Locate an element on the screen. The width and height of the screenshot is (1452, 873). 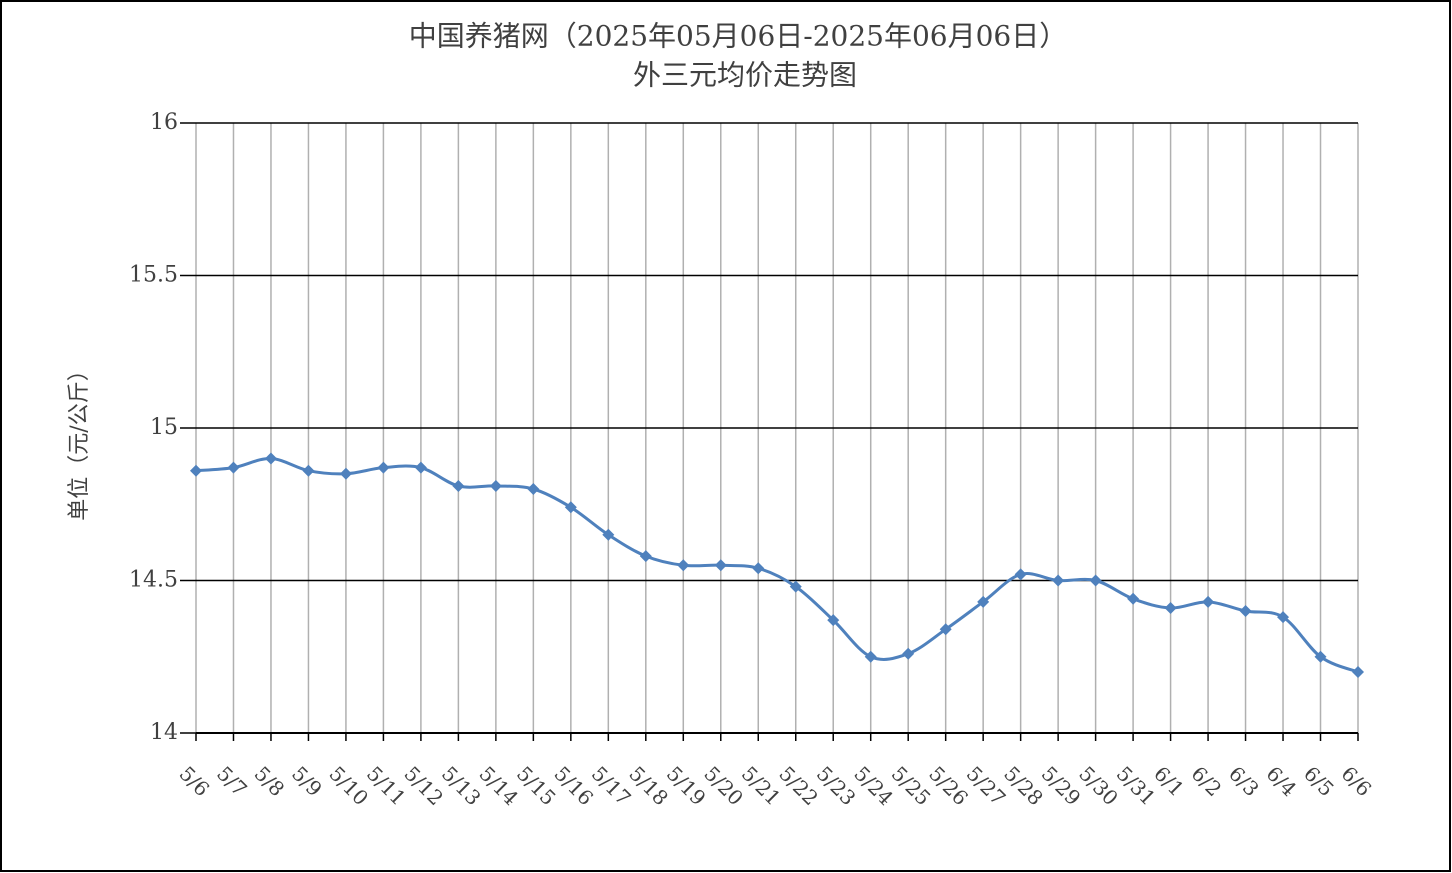
y-tick-label: 15 is located at coordinates (164, 427).